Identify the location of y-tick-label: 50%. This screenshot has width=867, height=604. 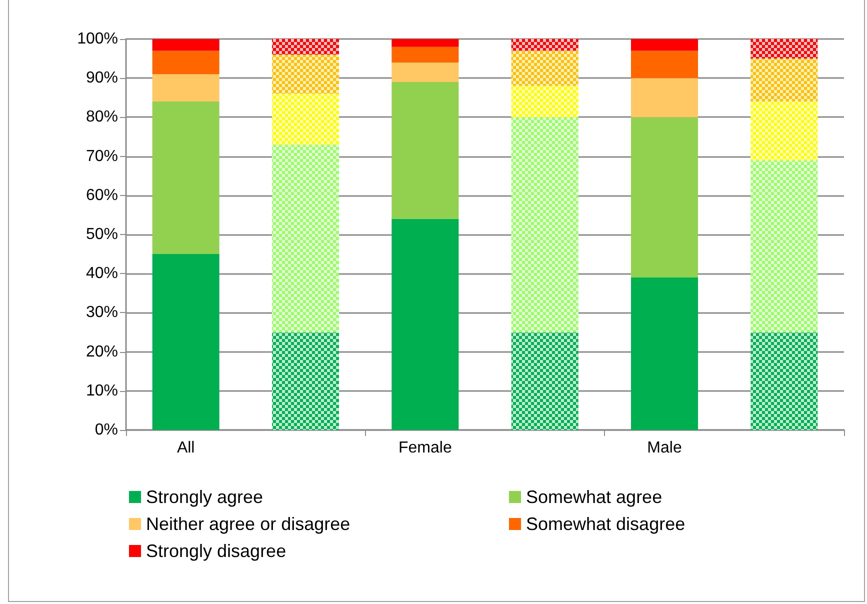
(102, 234).